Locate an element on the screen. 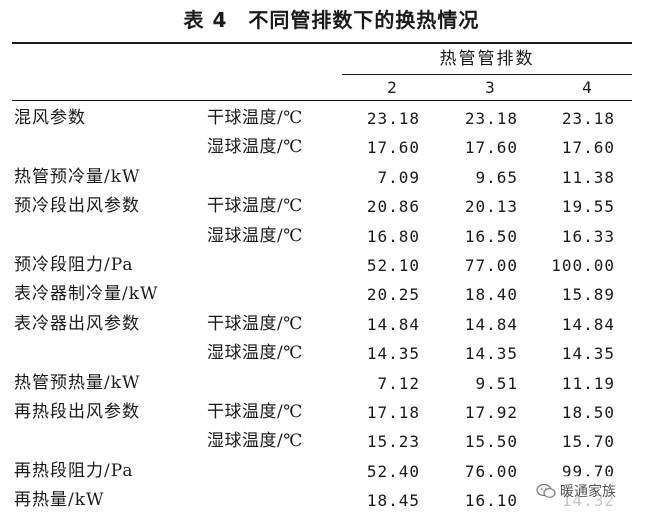  value-cell: 99.70 is located at coordinates (588, 471).